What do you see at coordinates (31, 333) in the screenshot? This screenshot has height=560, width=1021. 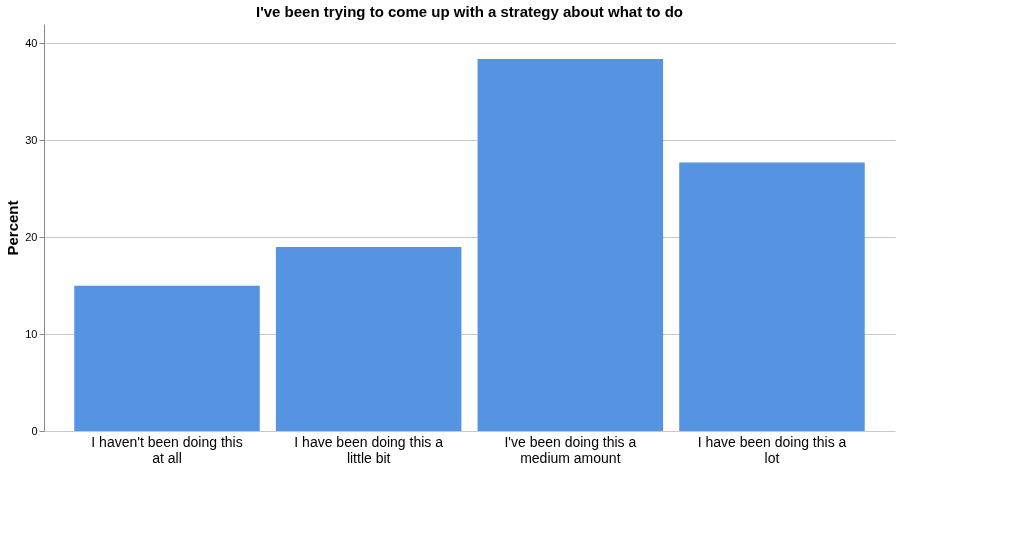 I see `y-tick-label: 10` at bounding box center [31, 333].